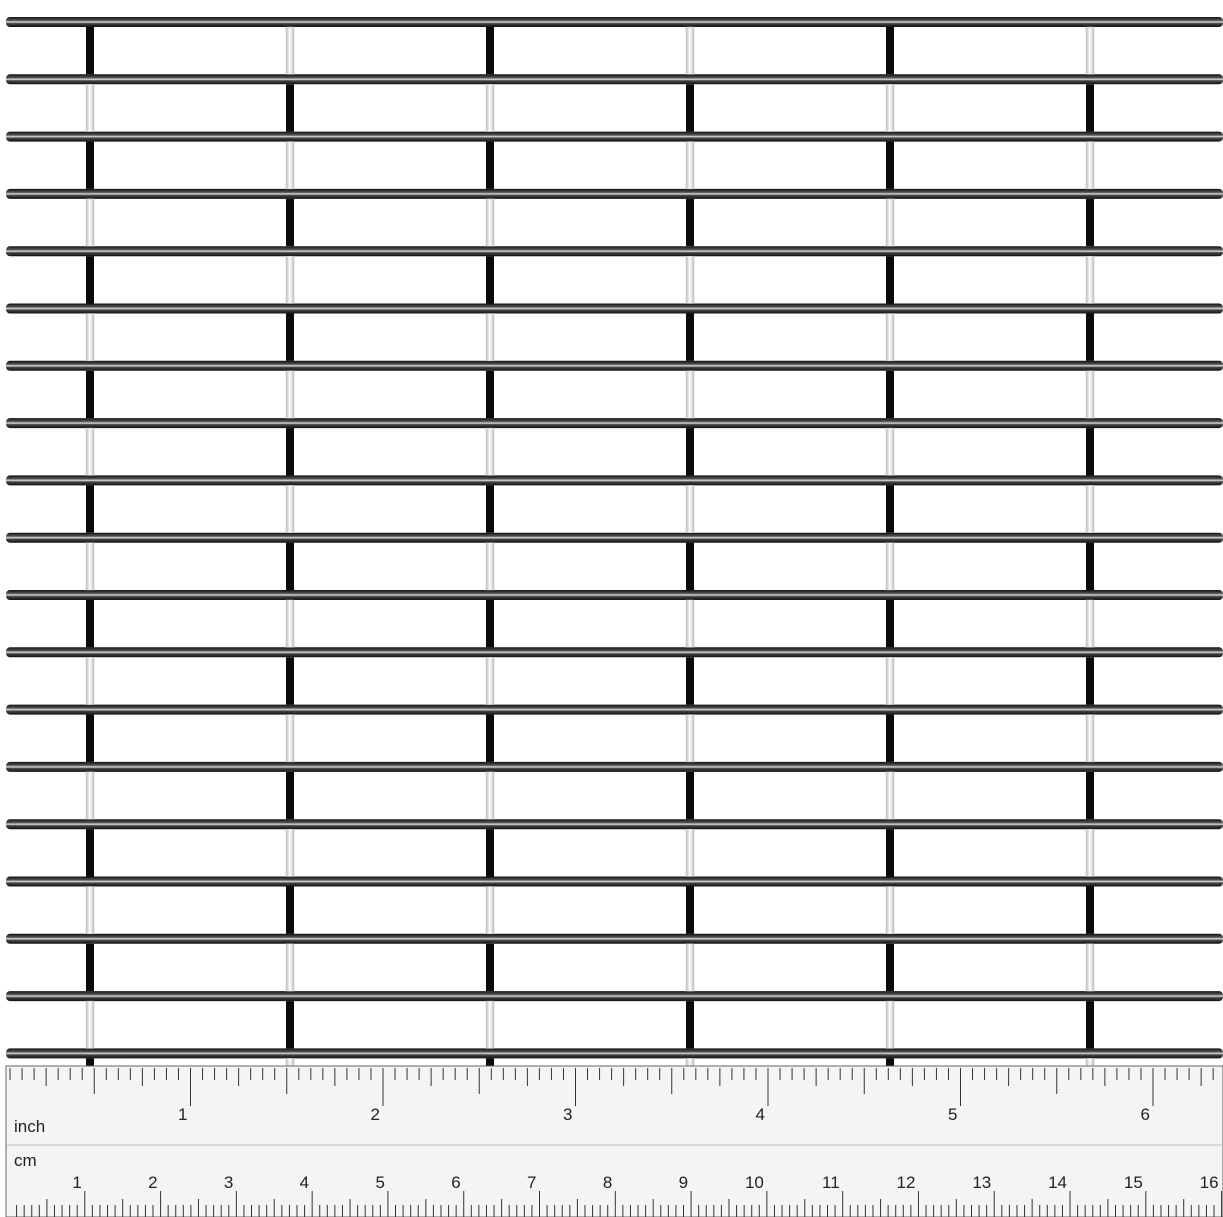  What do you see at coordinates (182, 1114) in the screenshot?
I see `inch-number: 1` at bounding box center [182, 1114].